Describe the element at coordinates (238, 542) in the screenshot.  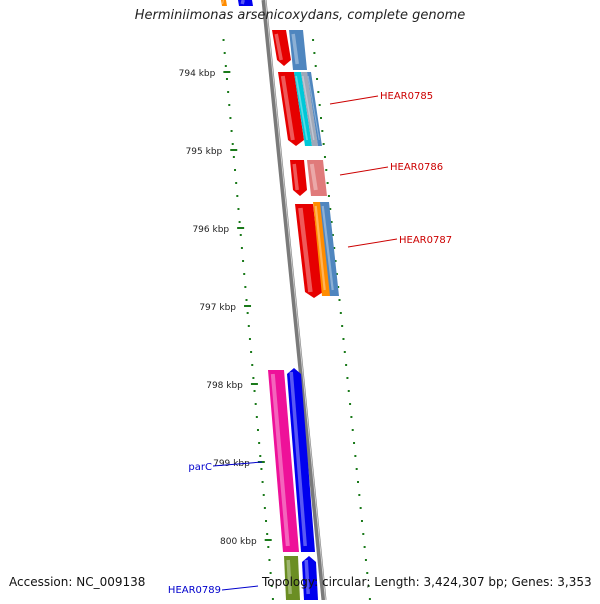
I see `ruler-tick-label: 800 kbp` at that location.